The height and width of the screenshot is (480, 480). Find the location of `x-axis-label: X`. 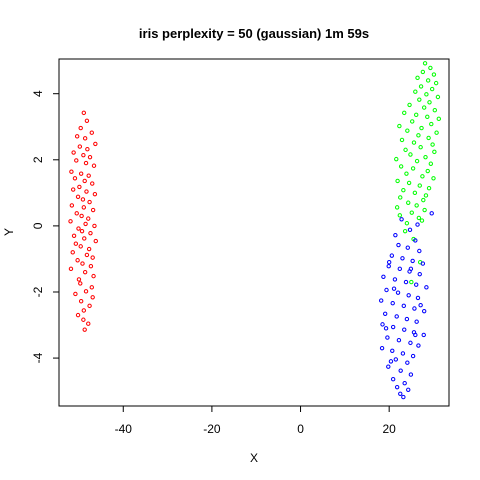

x-axis-label: X is located at coordinates (254, 458).